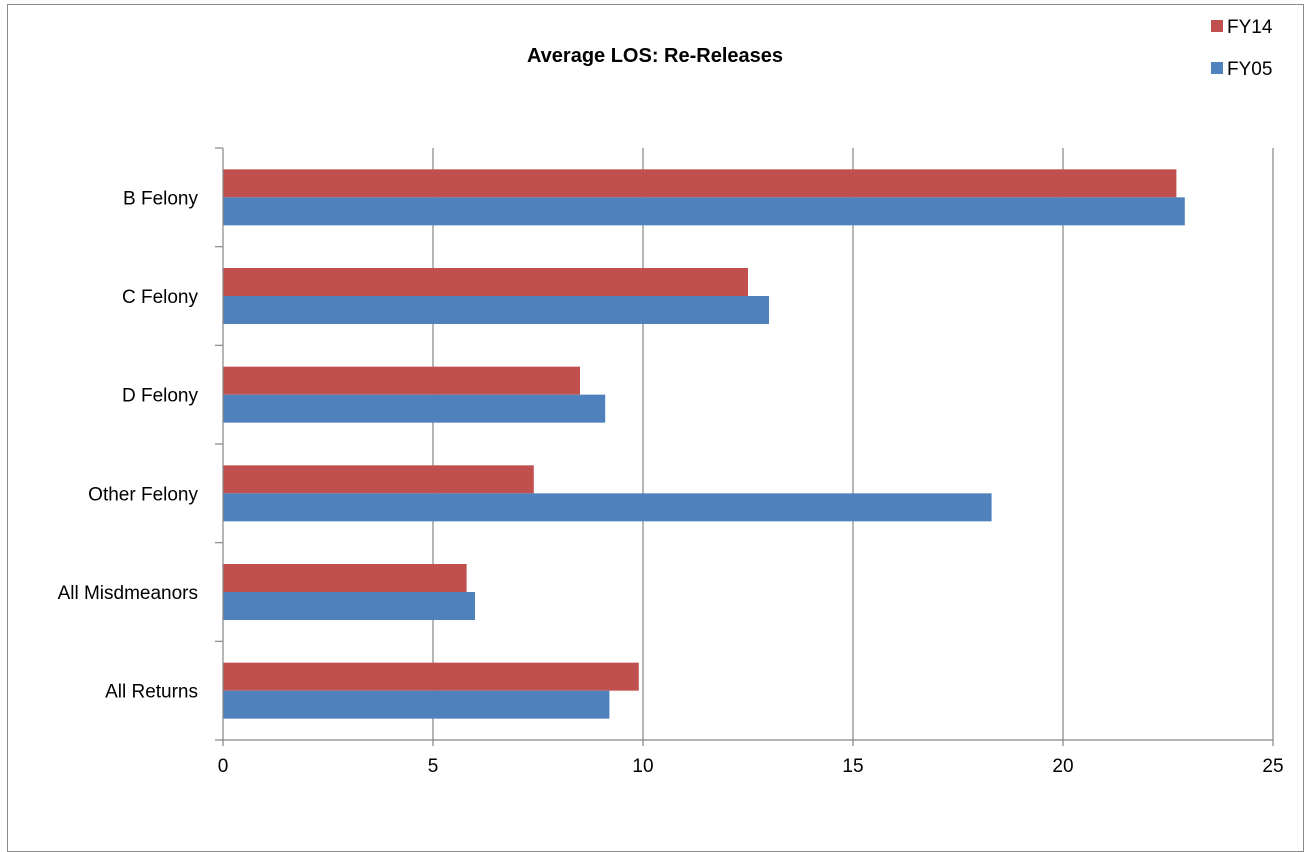 This screenshot has height=852, width=1307. Describe the element at coordinates (496, 310) in the screenshot. I see `bar-fy05-c-felony` at that location.